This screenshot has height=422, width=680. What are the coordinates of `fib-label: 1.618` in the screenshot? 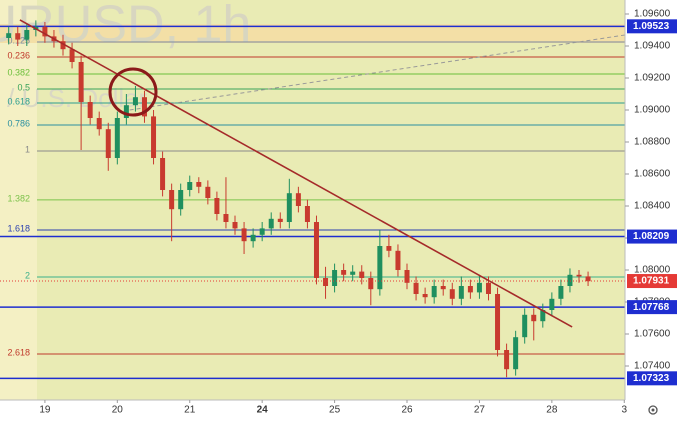 It's located at (18, 228).